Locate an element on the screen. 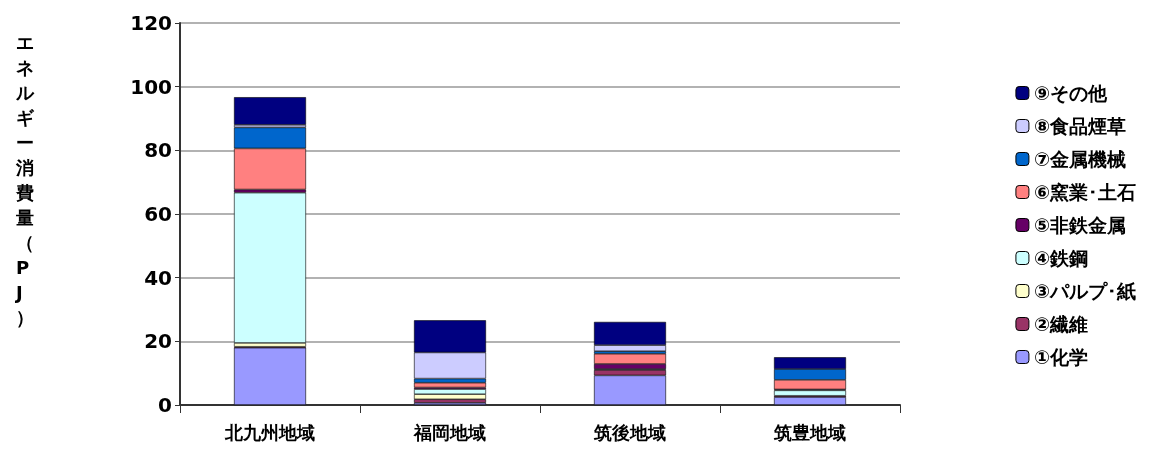 The image size is (1156, 450). legend-label: ⑦金属機械 is located at coordinates (1080, 159).